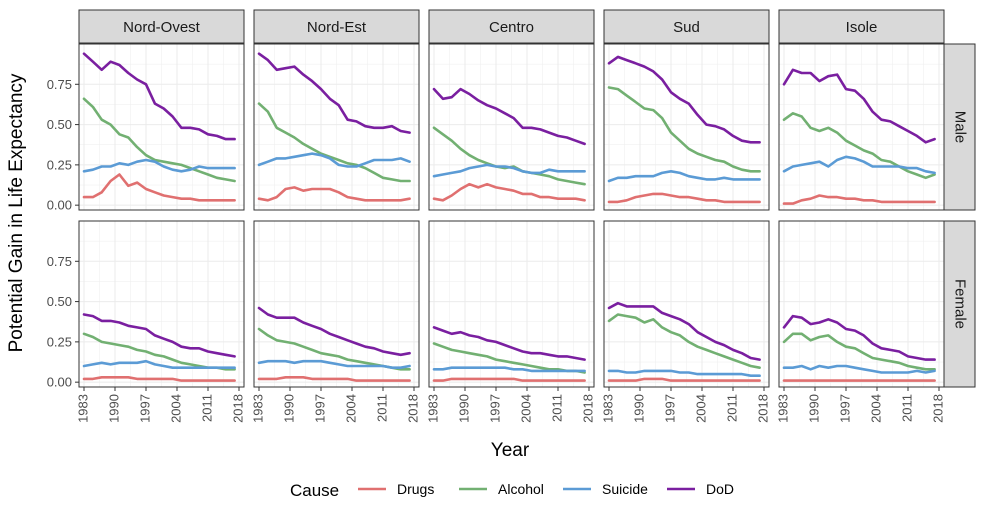  I want to click on strip-label: Male, so click(960, 127).